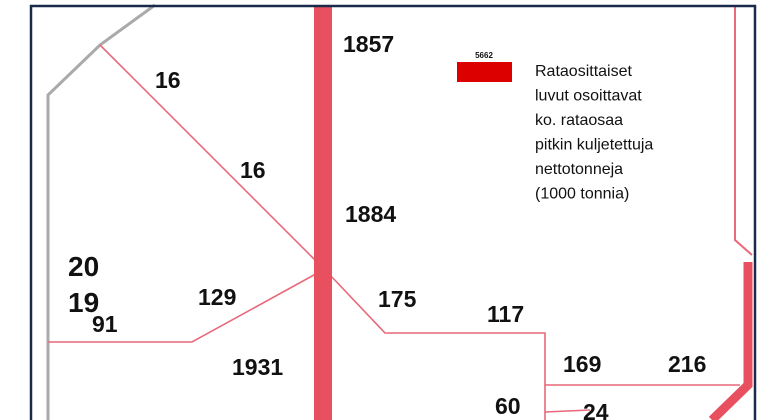 The width and height of the screenshot is (764, 420). I want to click on year-label: 20, so click(83, 266).